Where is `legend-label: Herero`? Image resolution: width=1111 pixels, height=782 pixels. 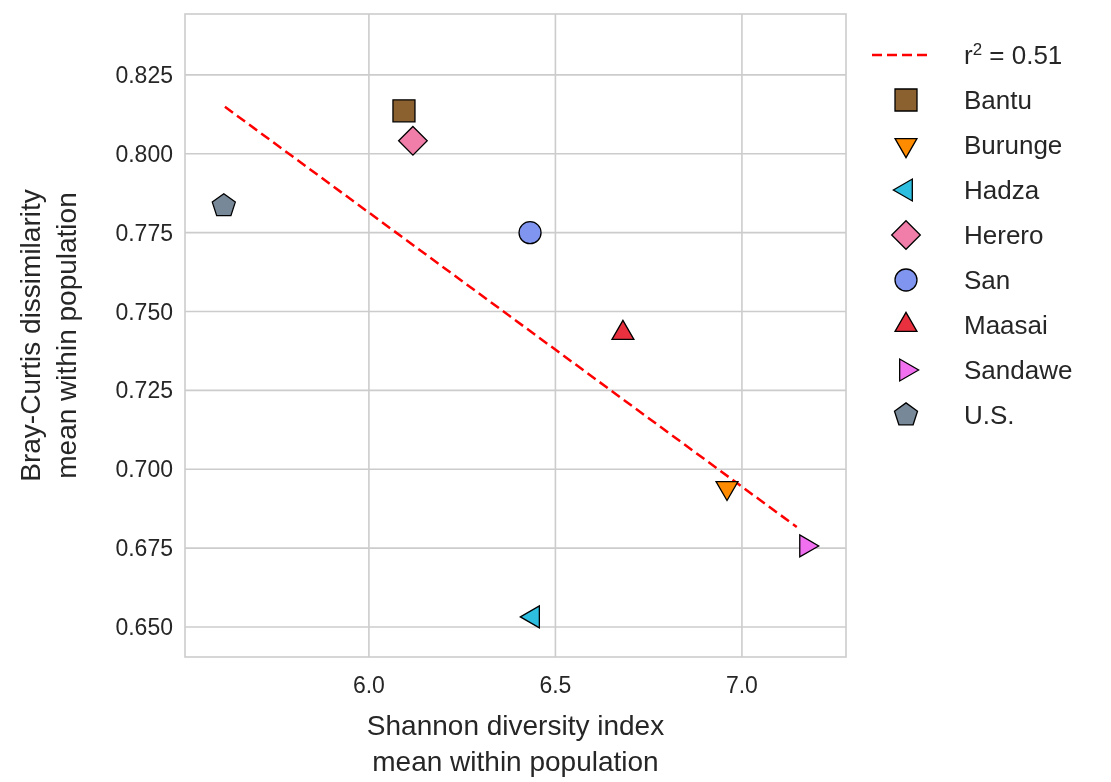 legend-label: Herero is located at coordinates (1004, 235).